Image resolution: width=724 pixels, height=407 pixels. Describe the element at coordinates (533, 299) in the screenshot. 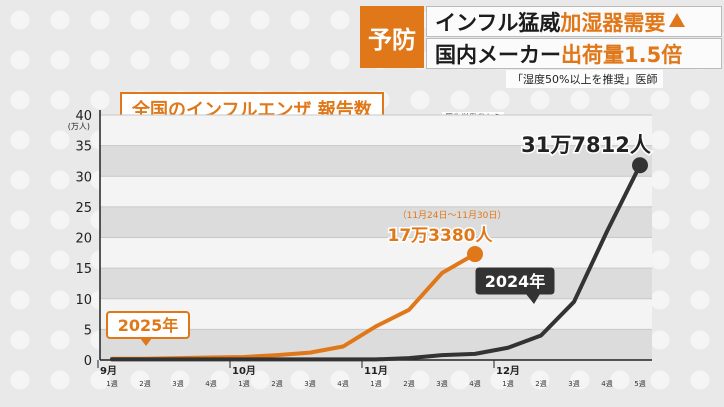

I see `legend-2024-pointer` at that location.